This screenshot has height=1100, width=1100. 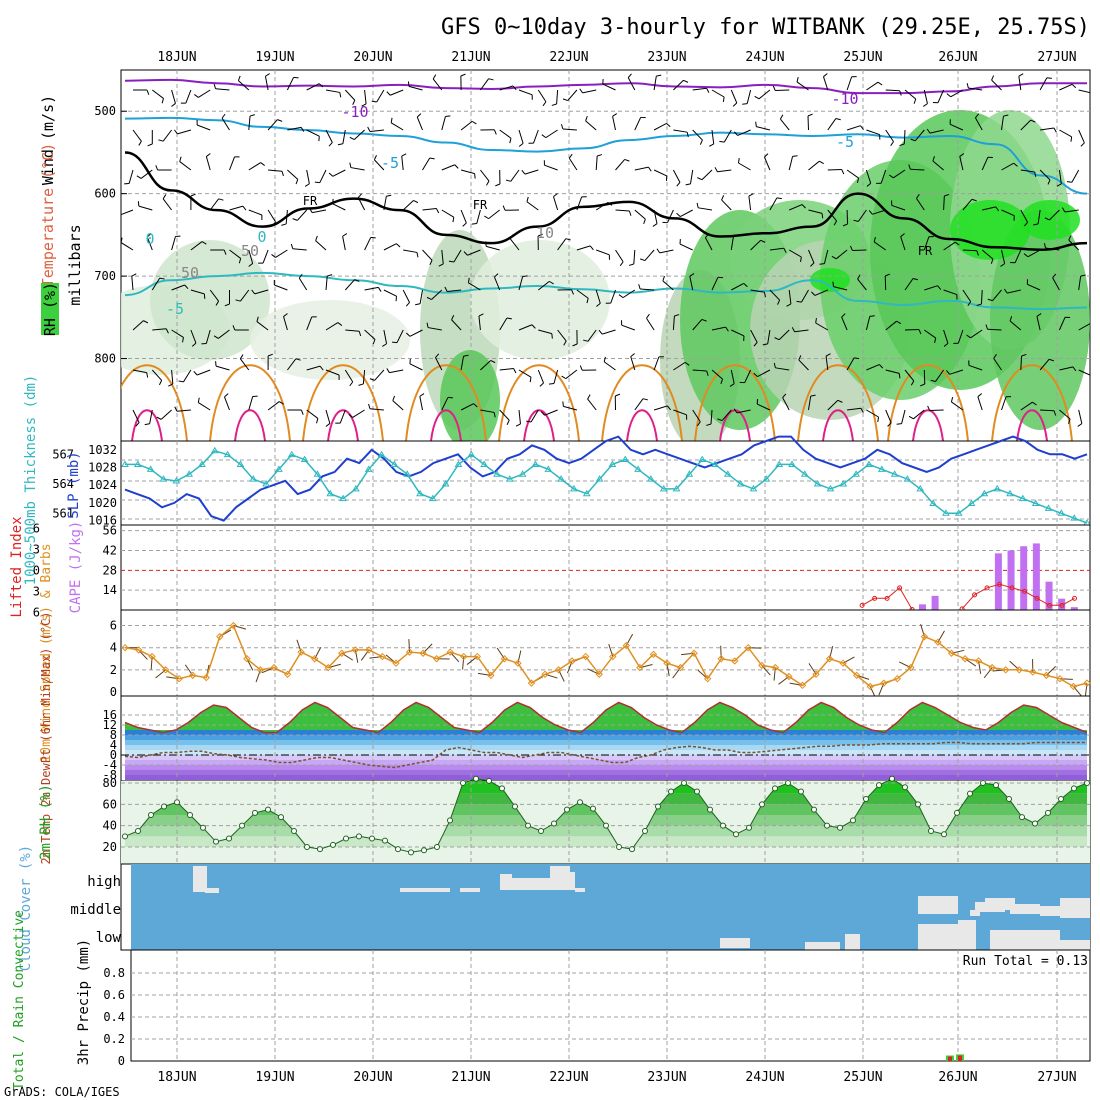 I want to click on cape-ytick: 28, so click(x=110, y=570).